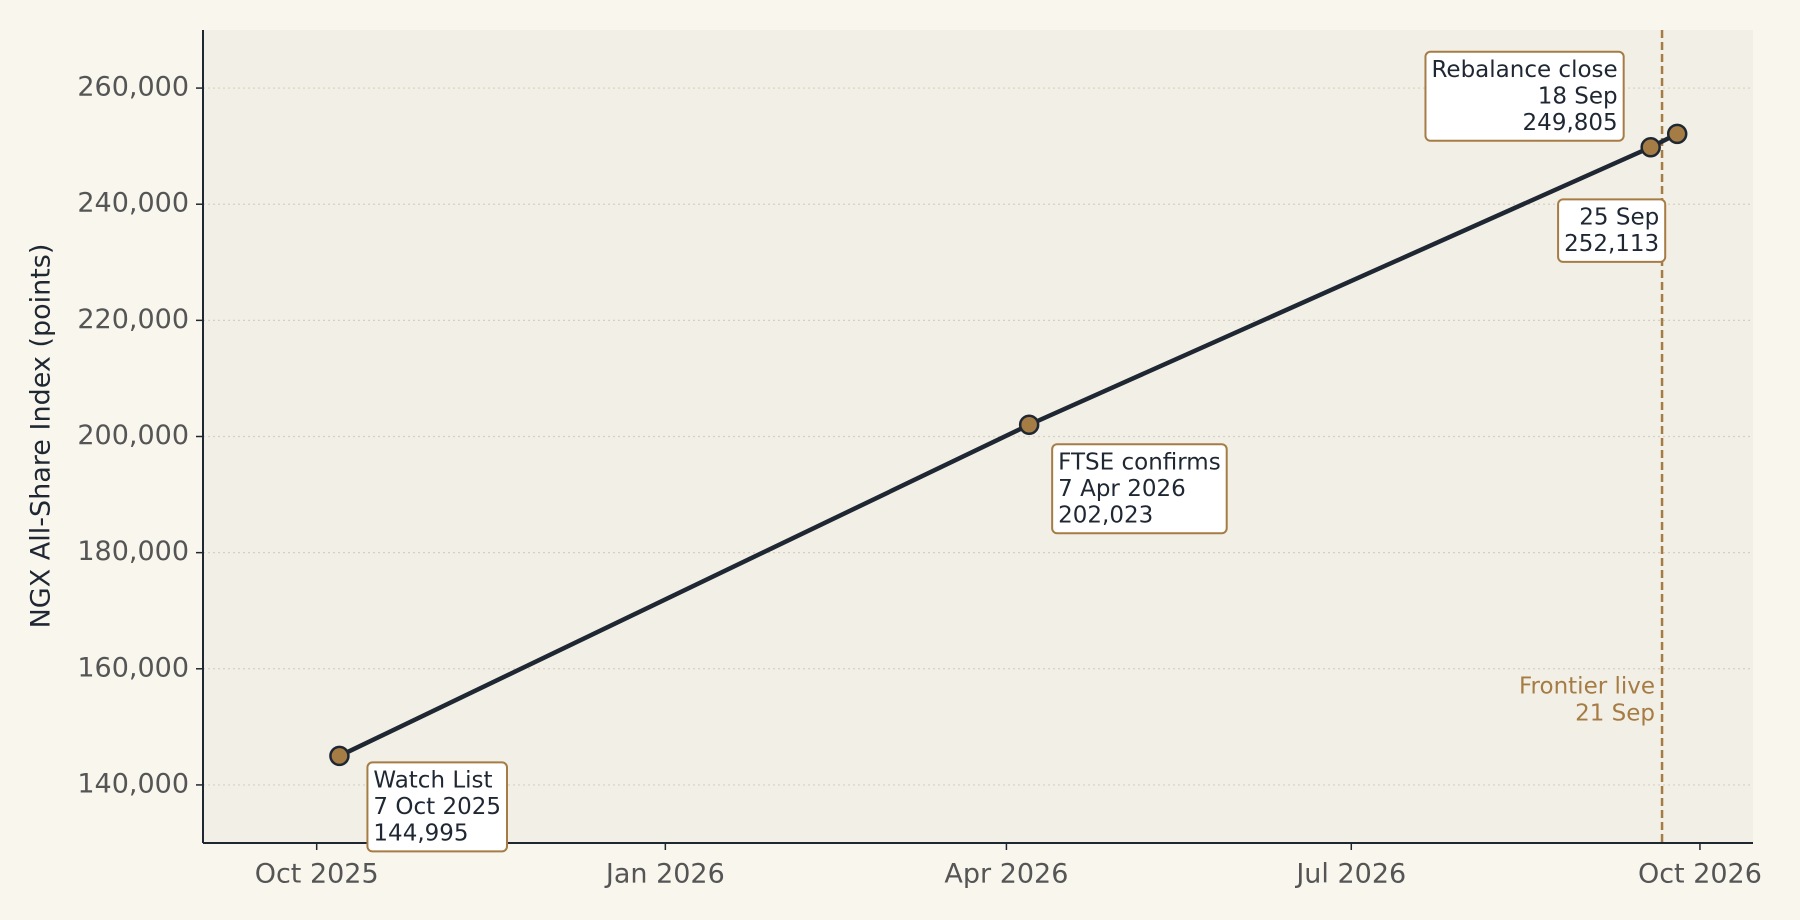 This screenshot has width=1800, height=920. I want to click on x-tick-label: Oct 2025, so click(317, 874).